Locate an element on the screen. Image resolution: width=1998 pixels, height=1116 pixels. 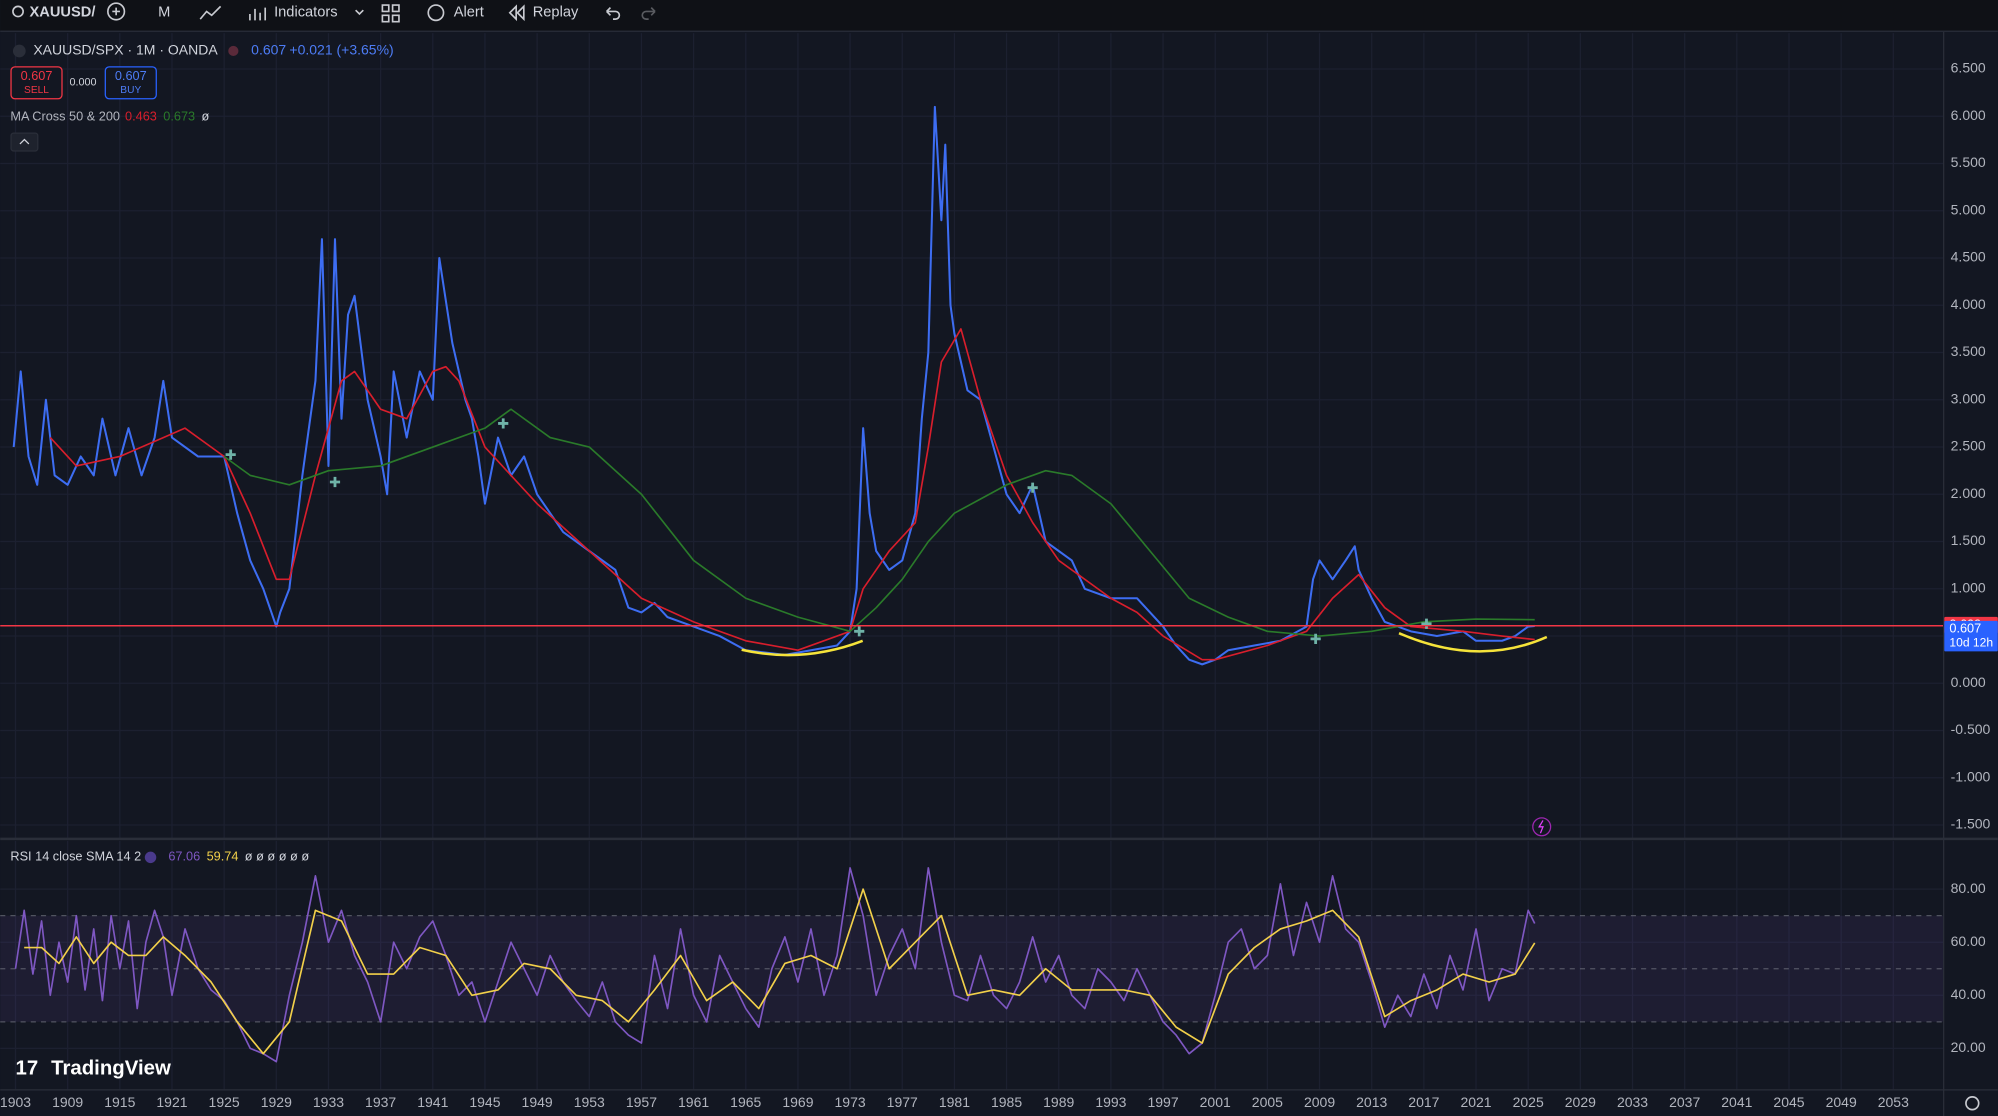
alert-icon is located at coordinates (436, 13).